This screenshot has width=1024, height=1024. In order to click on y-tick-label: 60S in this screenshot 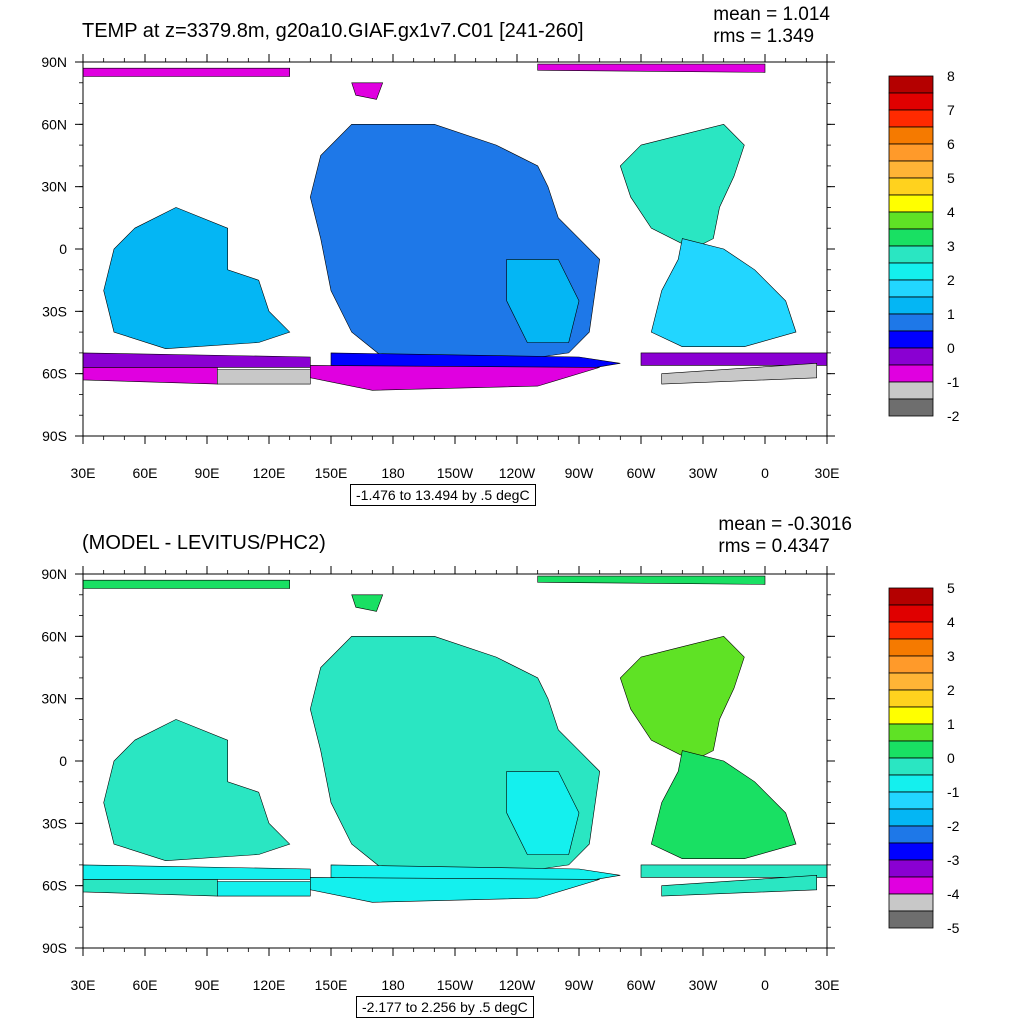, I will do `click(54, 374)`.